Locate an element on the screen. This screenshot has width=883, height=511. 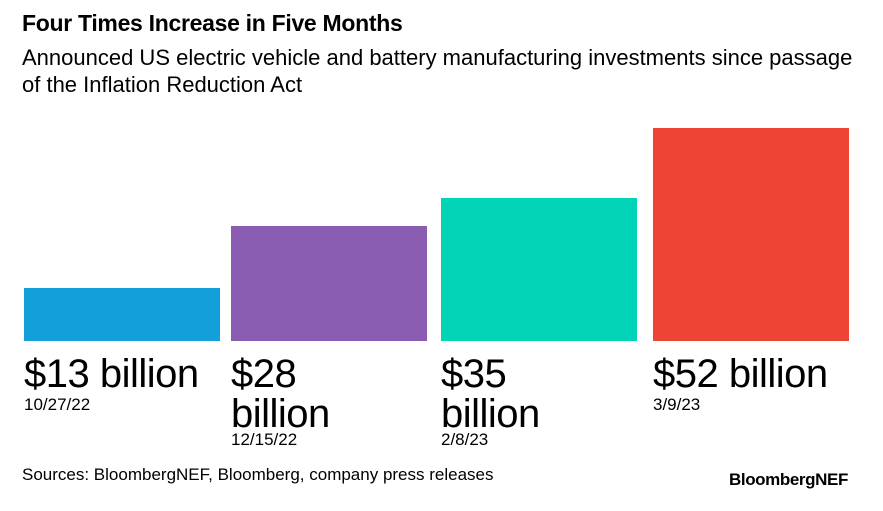
chart-title: Four Times Increase in Five Months is located at coordinates (212, 23).